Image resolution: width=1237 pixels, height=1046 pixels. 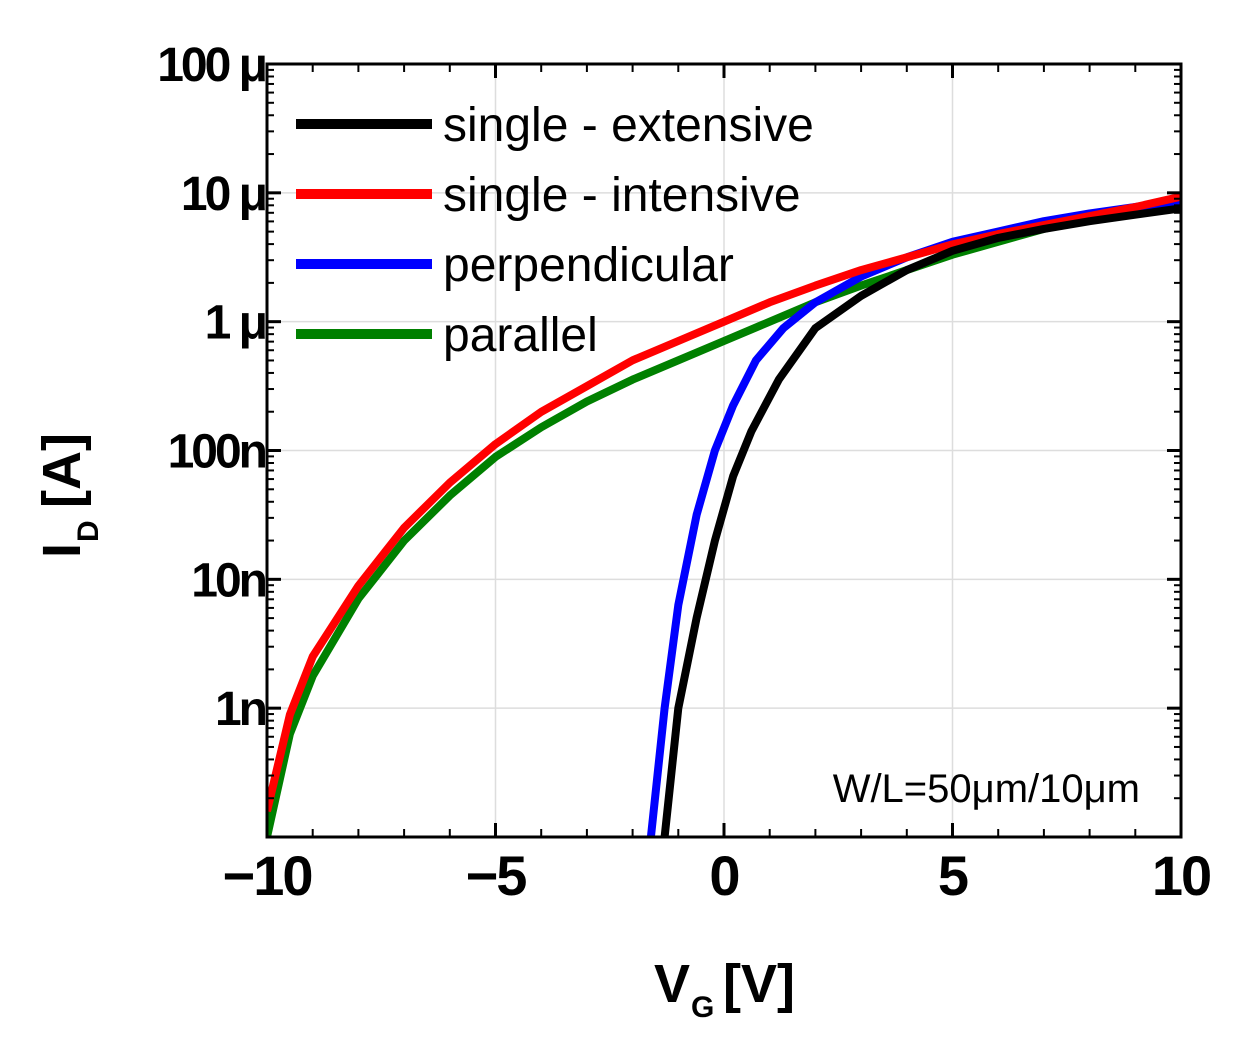 What do you see at coordinates (588, 265) in the screenshot?
I see `legend-label: perpendicular` at bounding box center [588, 265].